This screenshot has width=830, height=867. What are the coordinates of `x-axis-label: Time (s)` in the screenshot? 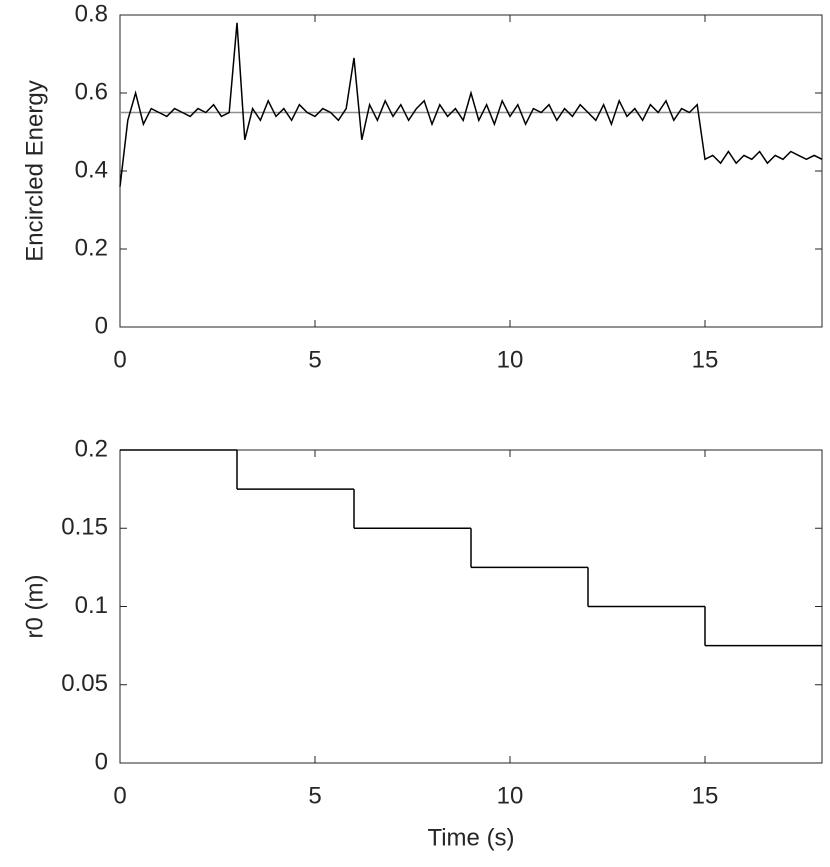 It's located at (470, 837).